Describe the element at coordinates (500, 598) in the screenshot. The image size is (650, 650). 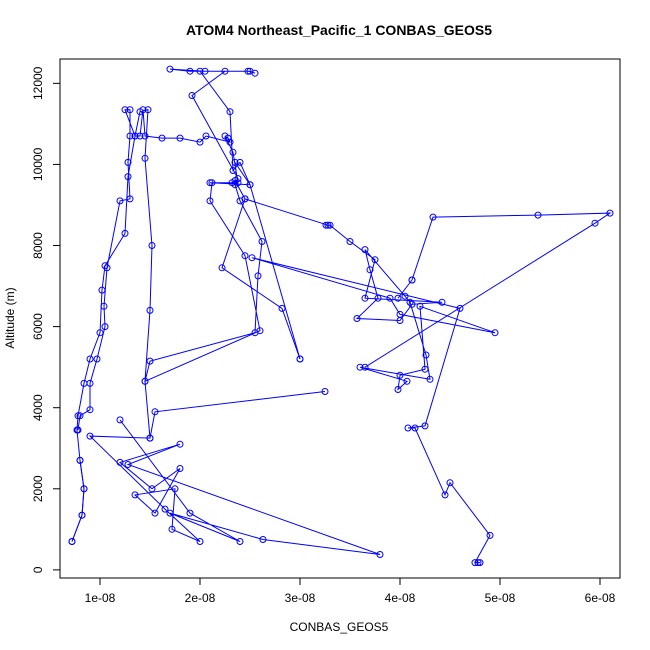
I see `x-tick-label: 5e-08` at that location.